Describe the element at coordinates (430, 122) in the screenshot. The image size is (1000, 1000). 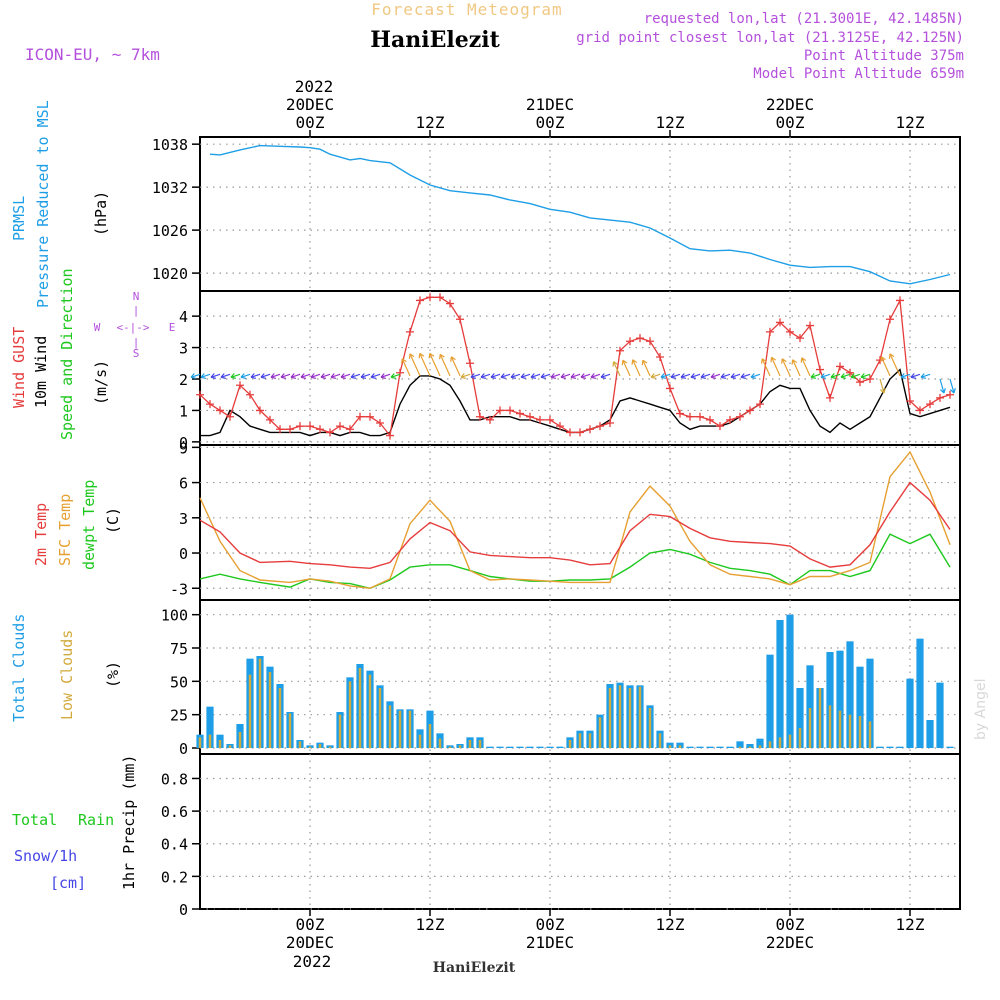
I see `top-axis-hour-label: 12Z` at that location.